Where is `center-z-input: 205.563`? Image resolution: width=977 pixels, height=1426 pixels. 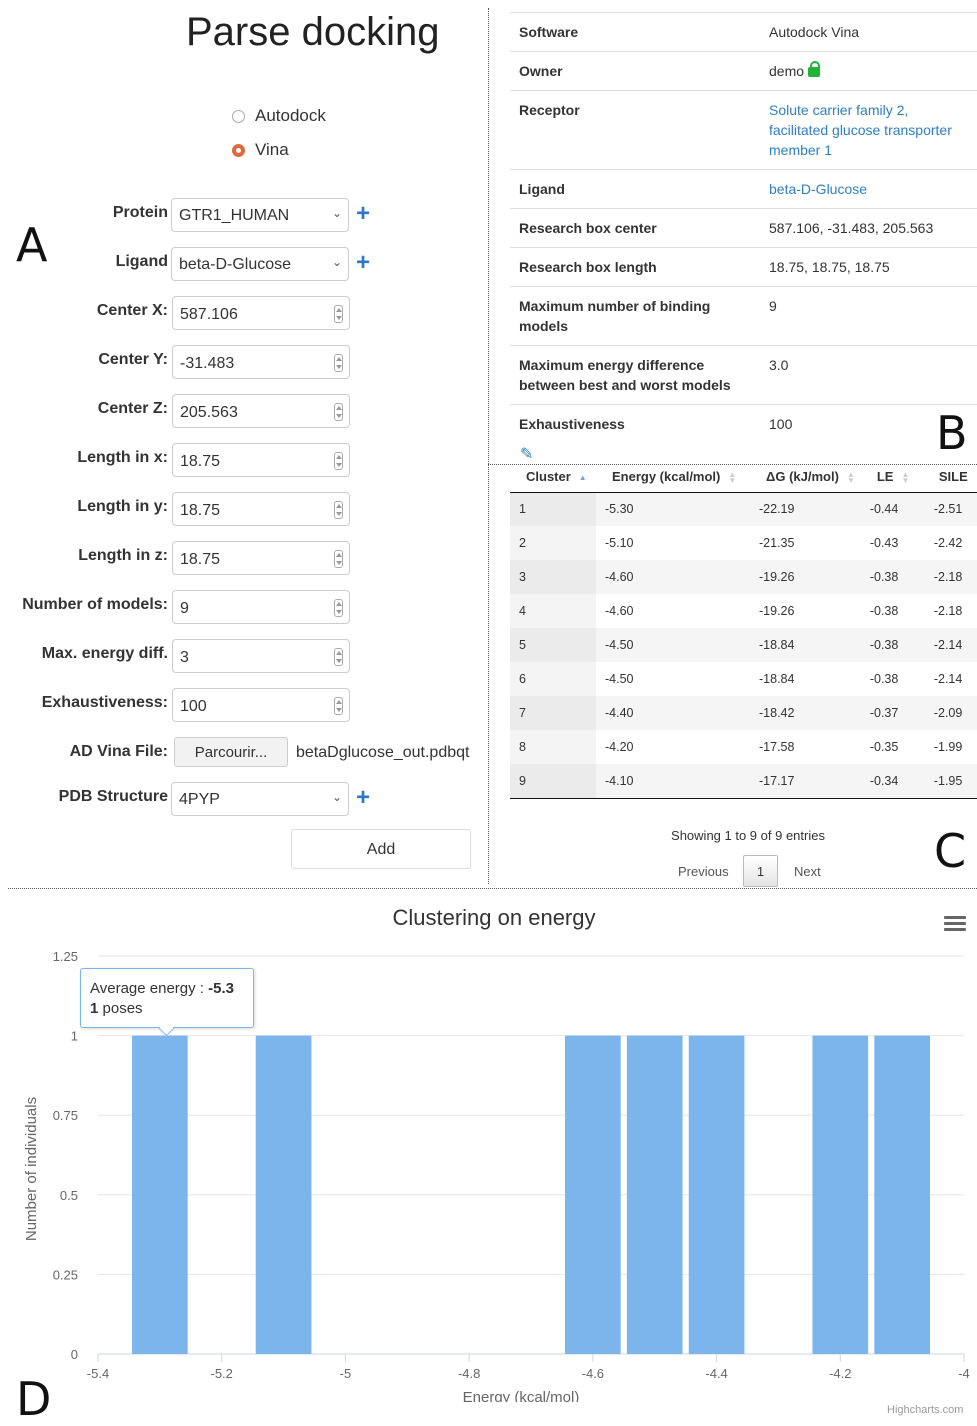 center-z-input: 205.563 is located at coordinates (261, 411).